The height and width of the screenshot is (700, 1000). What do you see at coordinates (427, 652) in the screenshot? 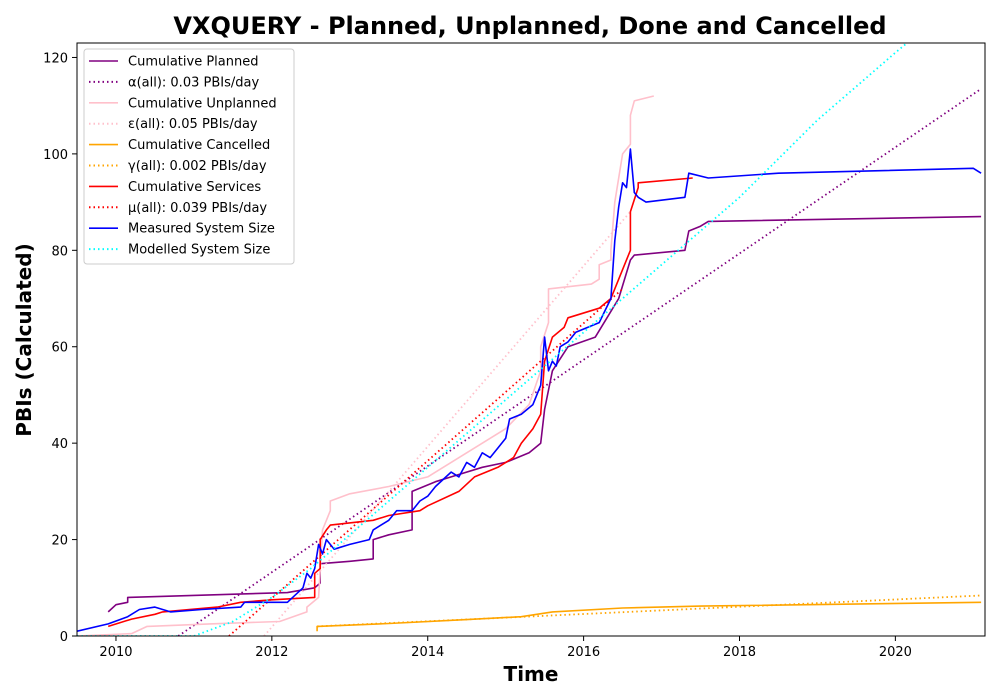
I see `x-tick-label: 2014` at bounding box center [427, 652].